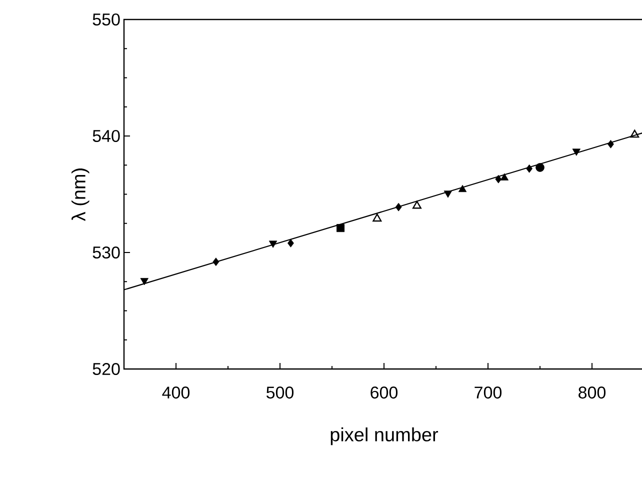 The height and width of the screenshot is (479, 642). What do you see at coordinates (106, 19) in the screenshot?
I see `y-tick-label: 550` at bounding box center [106, 19].